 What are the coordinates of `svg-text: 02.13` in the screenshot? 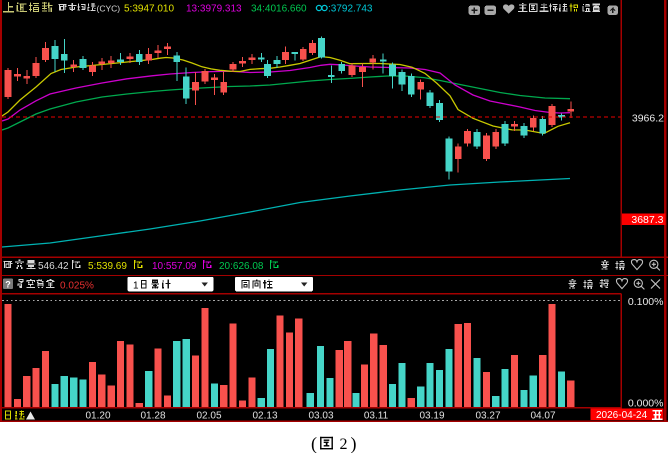 It's located at (264, 416).